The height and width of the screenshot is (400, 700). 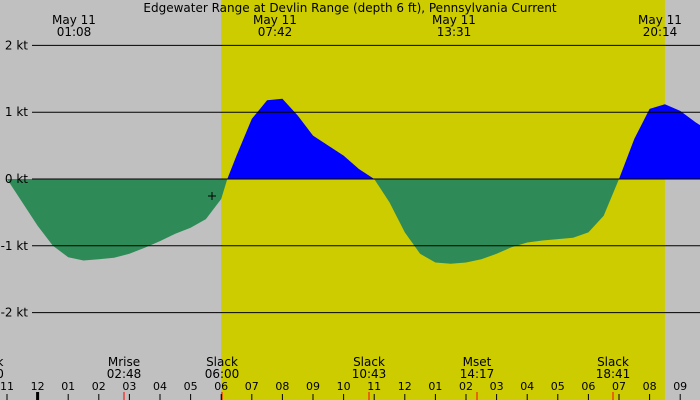 I want to click on event-time-label: 10:43, so click(x=369, y=374).